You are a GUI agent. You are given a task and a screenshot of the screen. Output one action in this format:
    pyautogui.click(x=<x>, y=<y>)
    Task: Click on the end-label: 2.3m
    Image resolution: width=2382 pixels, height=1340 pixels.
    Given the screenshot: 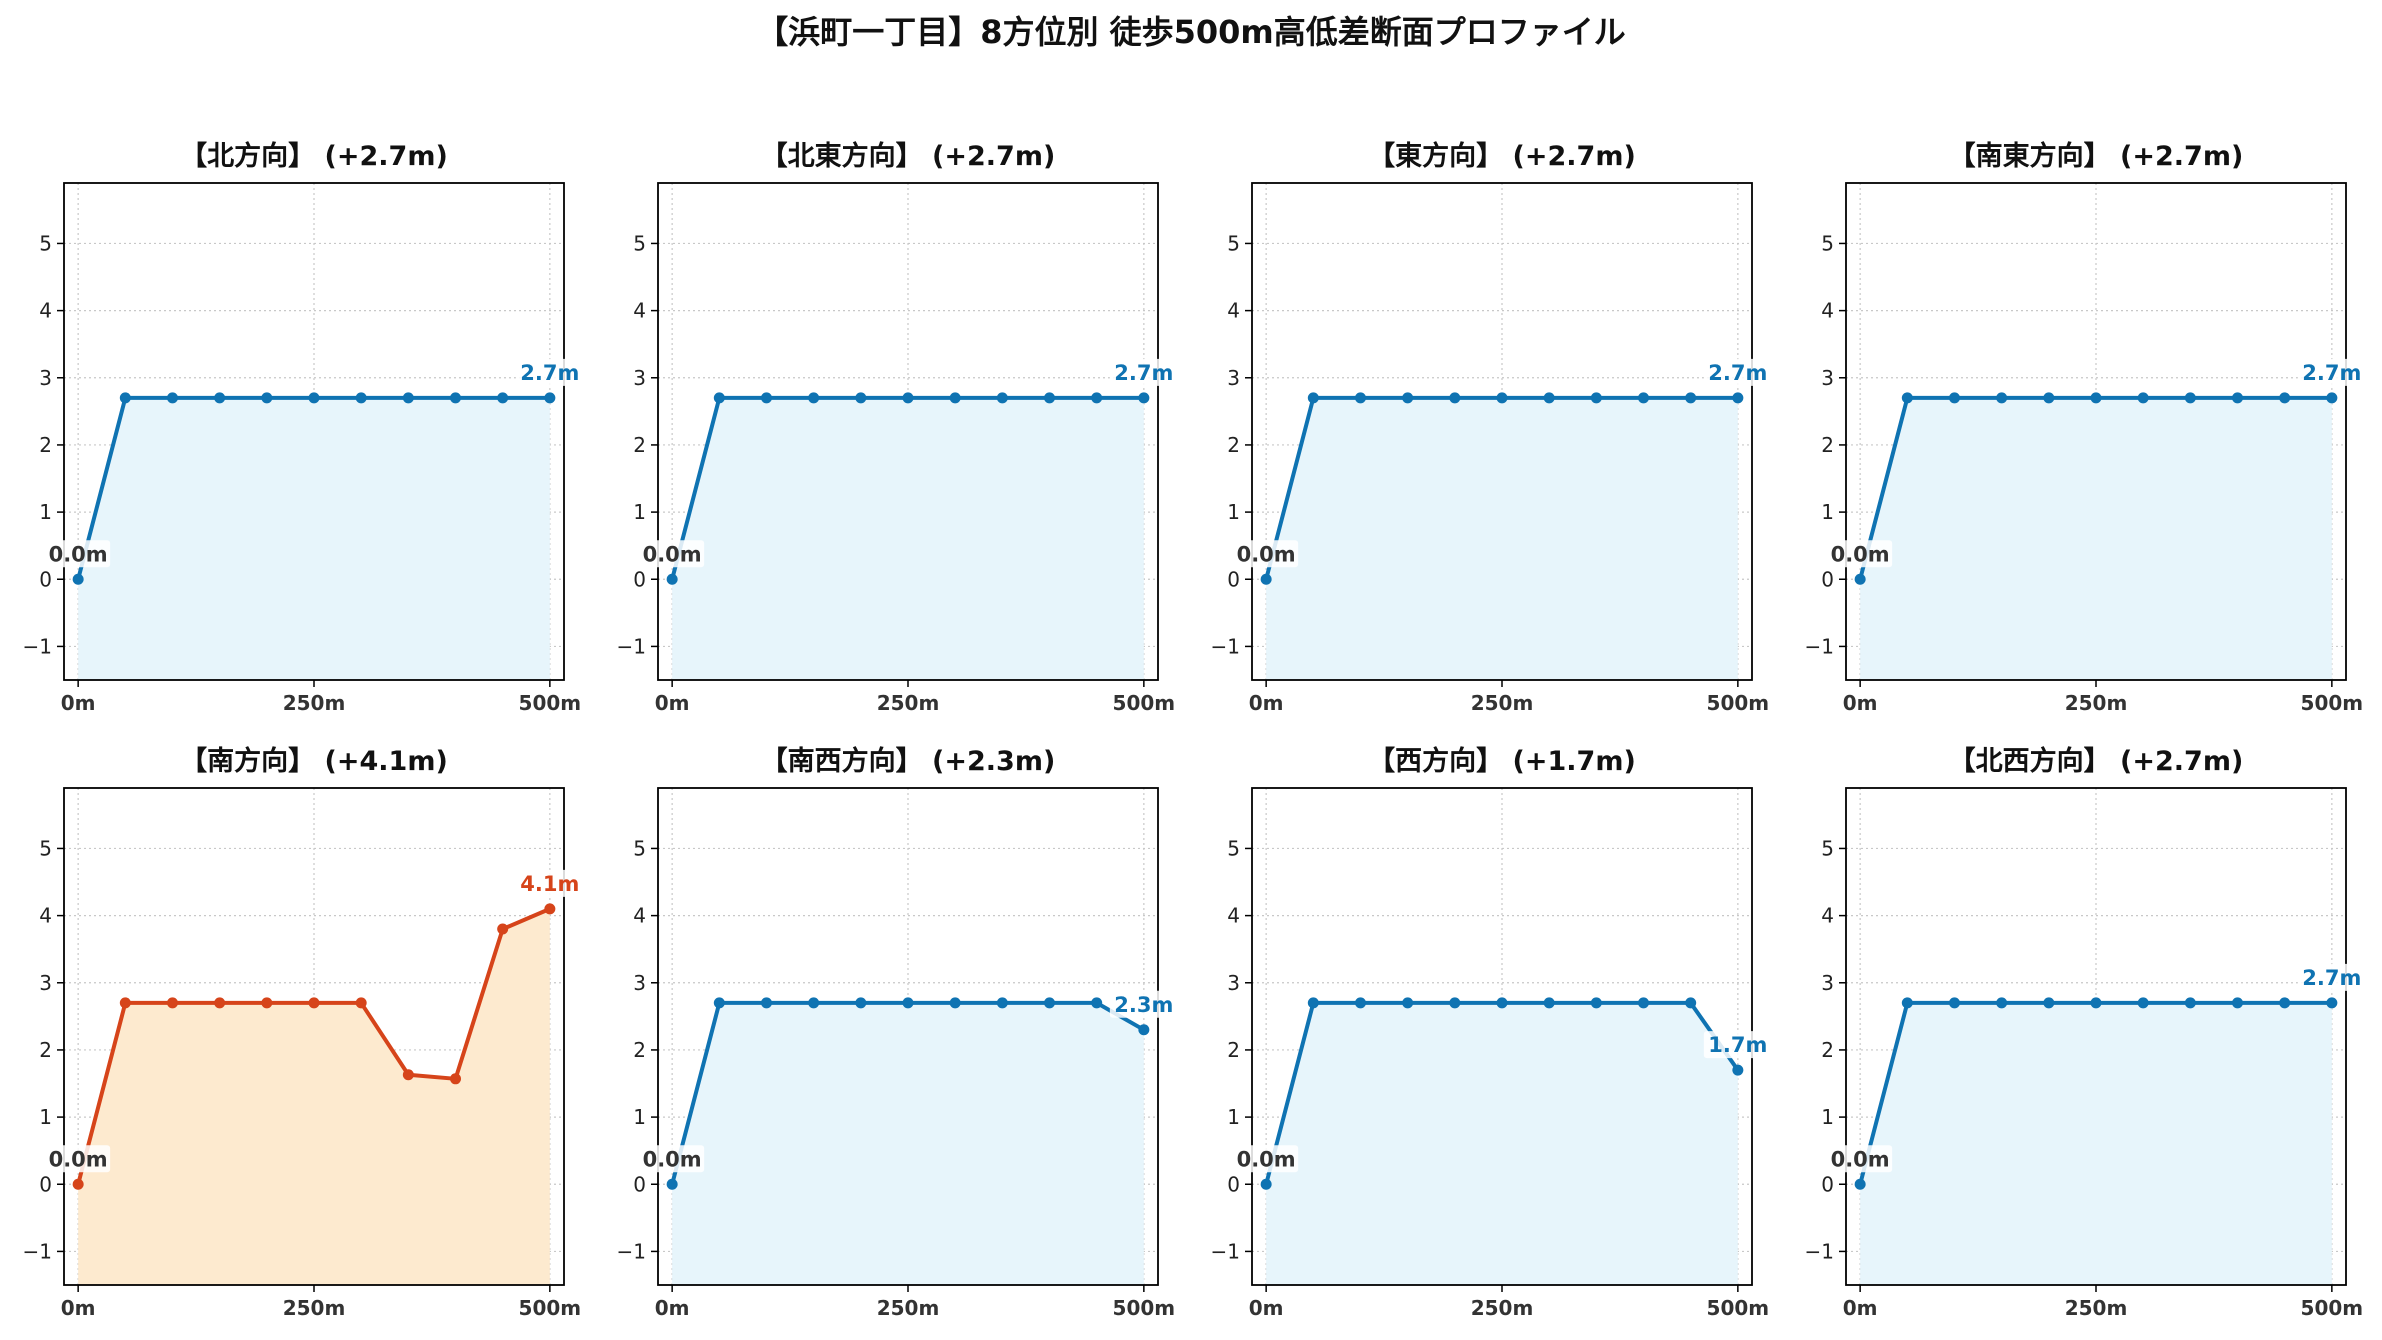 What is the action you would take?
    pyautogui.click(x=1143, y=1005)
    